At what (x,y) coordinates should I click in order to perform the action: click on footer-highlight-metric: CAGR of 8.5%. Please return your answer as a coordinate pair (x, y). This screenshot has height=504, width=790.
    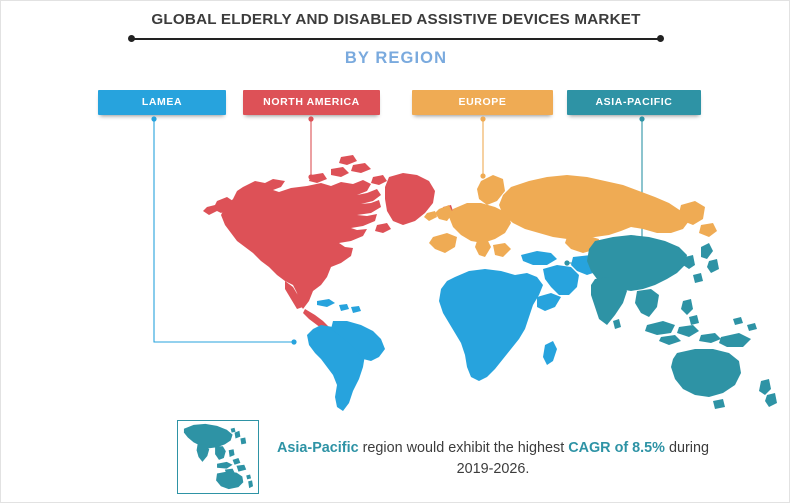
    Looking at the image, I should click on (616, 448).